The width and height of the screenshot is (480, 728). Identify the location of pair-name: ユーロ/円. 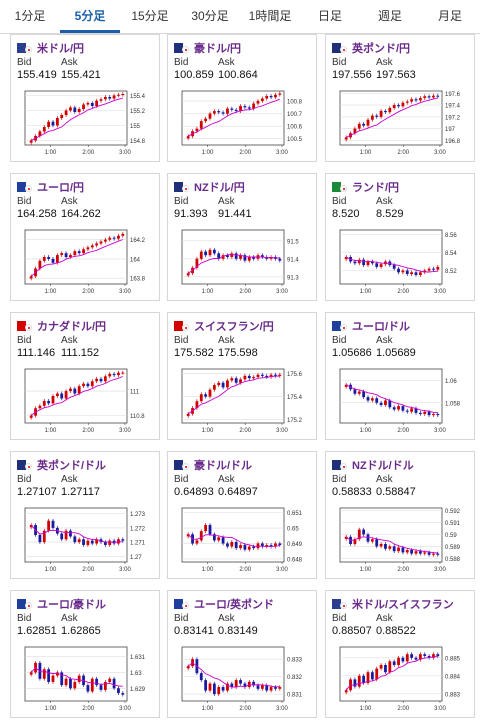
(61, 188).